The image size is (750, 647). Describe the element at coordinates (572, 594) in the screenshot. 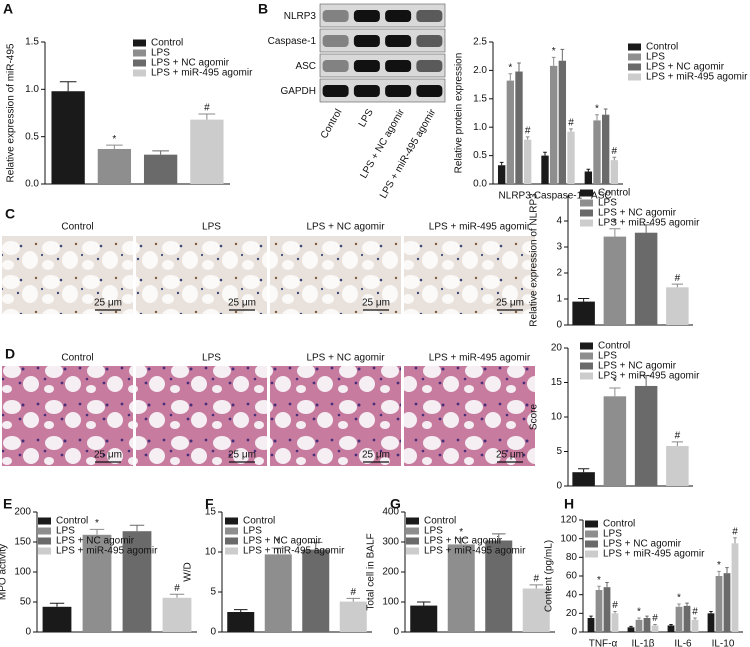

I see `y-tick-label: 40` at that location.